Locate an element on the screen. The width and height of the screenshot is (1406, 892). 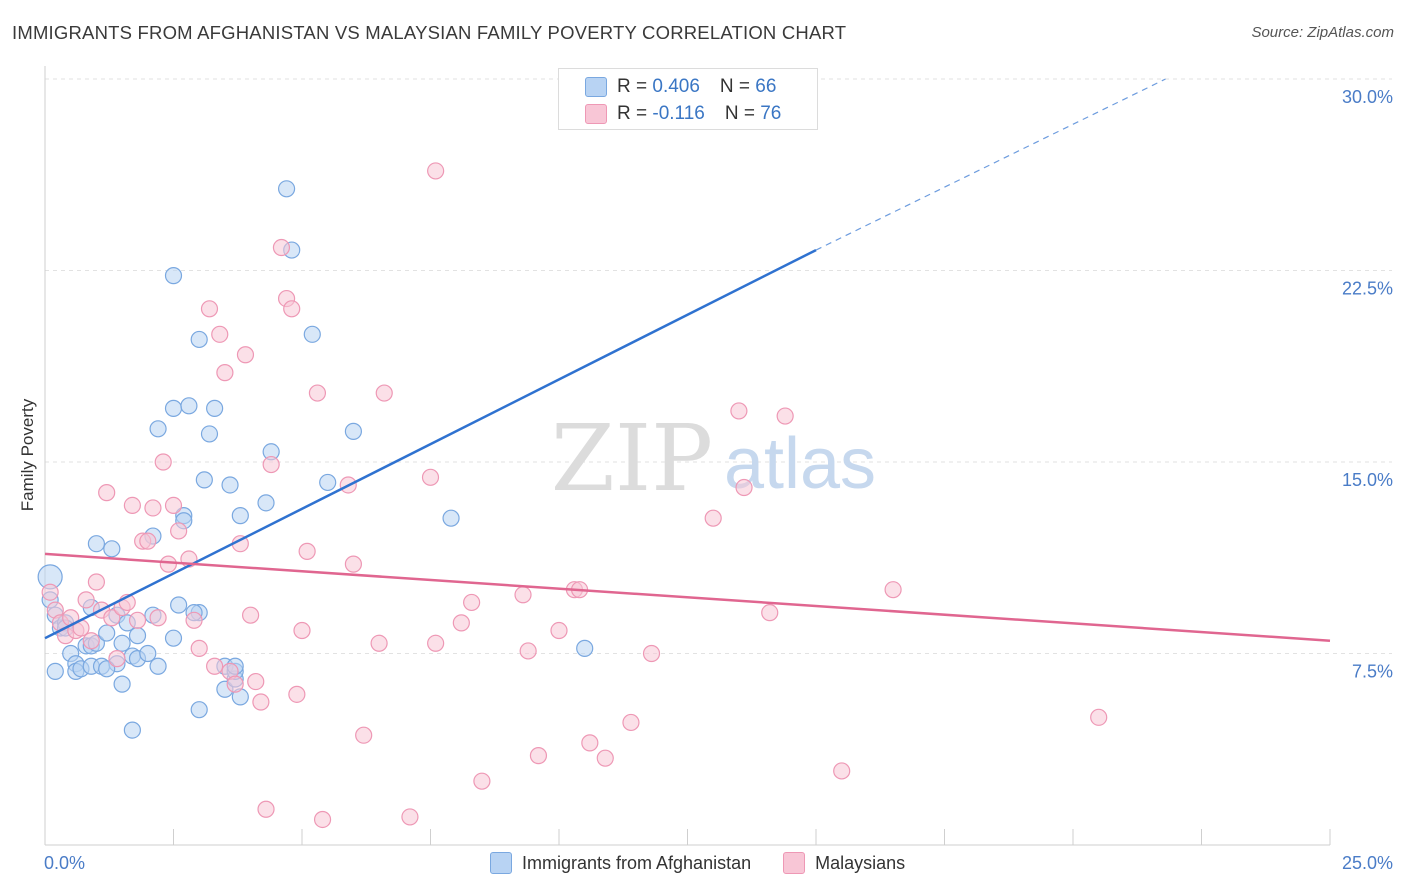
legend-label-malaysians: Malaysians is located at coordinates (860, 862).